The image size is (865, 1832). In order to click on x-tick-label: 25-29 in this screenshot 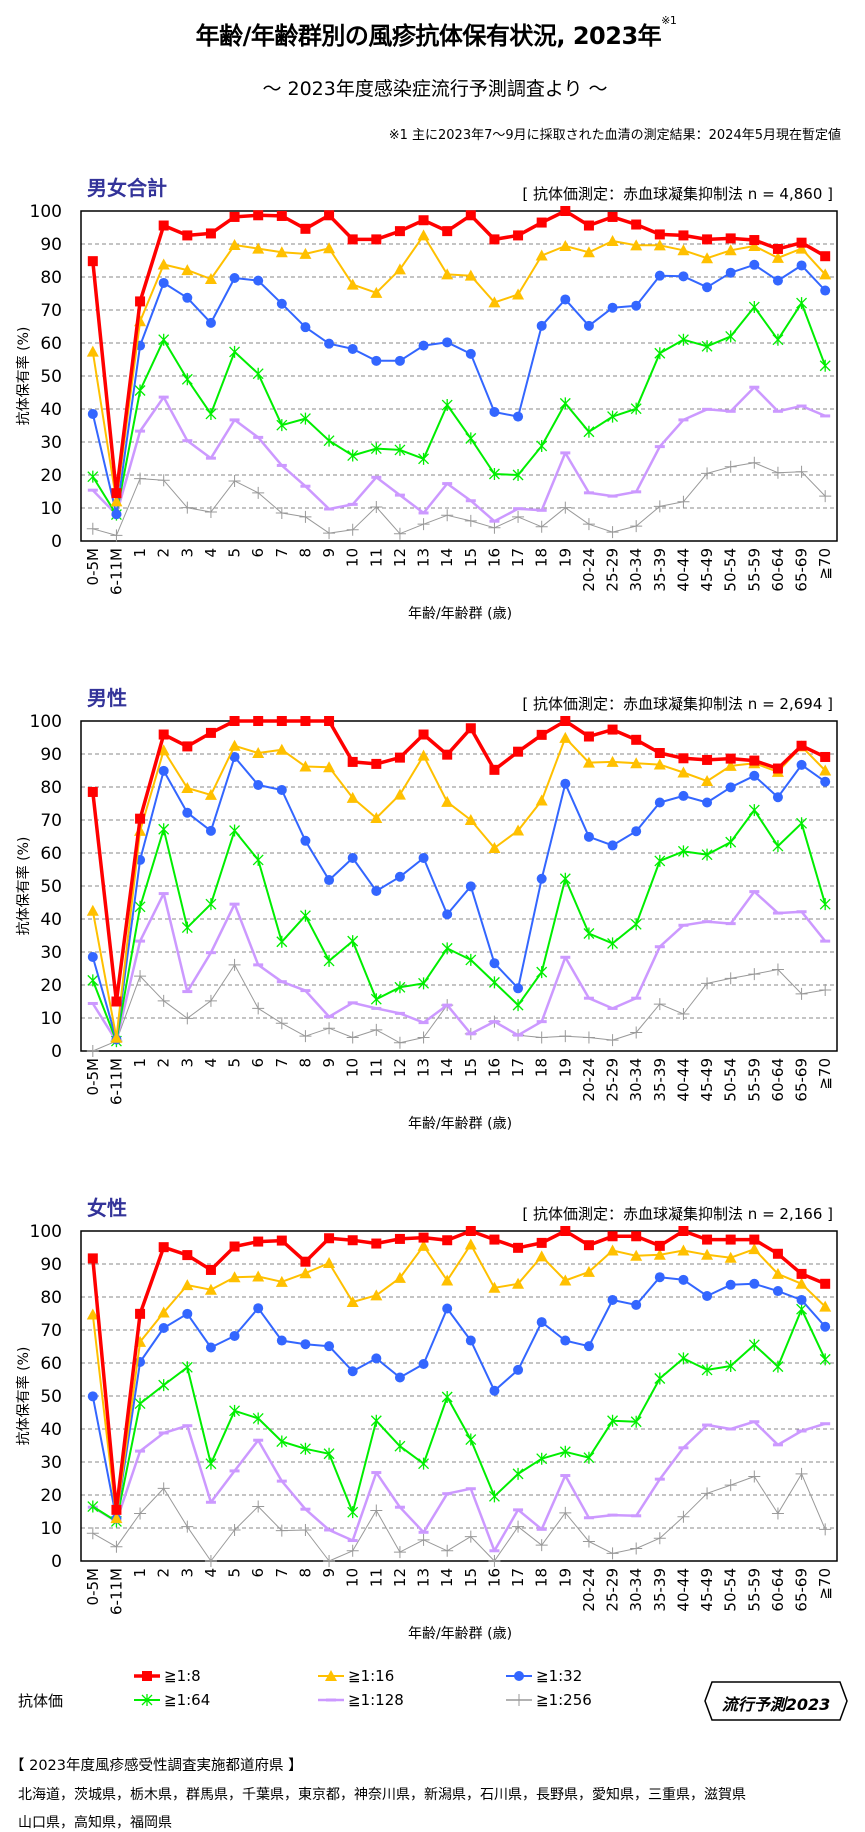, I will do `click(613, 1590)`.